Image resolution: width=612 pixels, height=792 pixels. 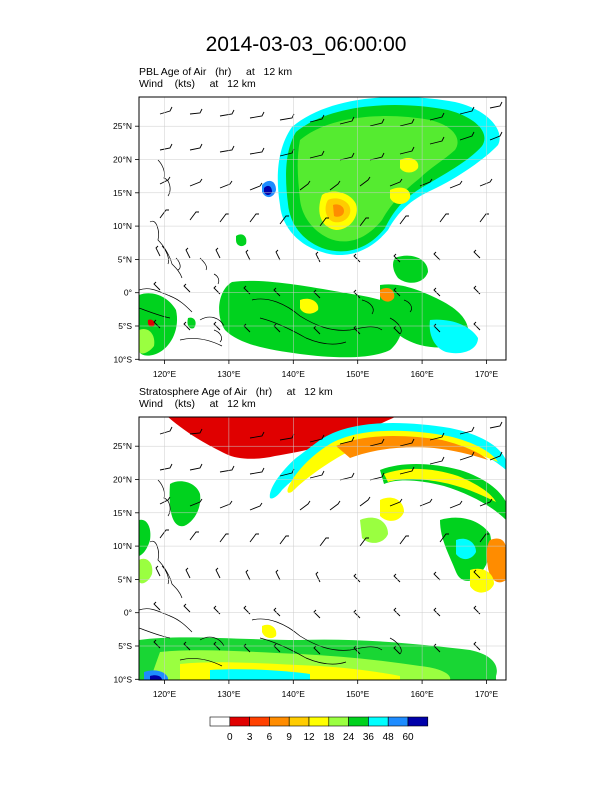 I want to click on colorbar: 0 3 6 9 12 18 24 36 48 60, so click(x=319, y=729).